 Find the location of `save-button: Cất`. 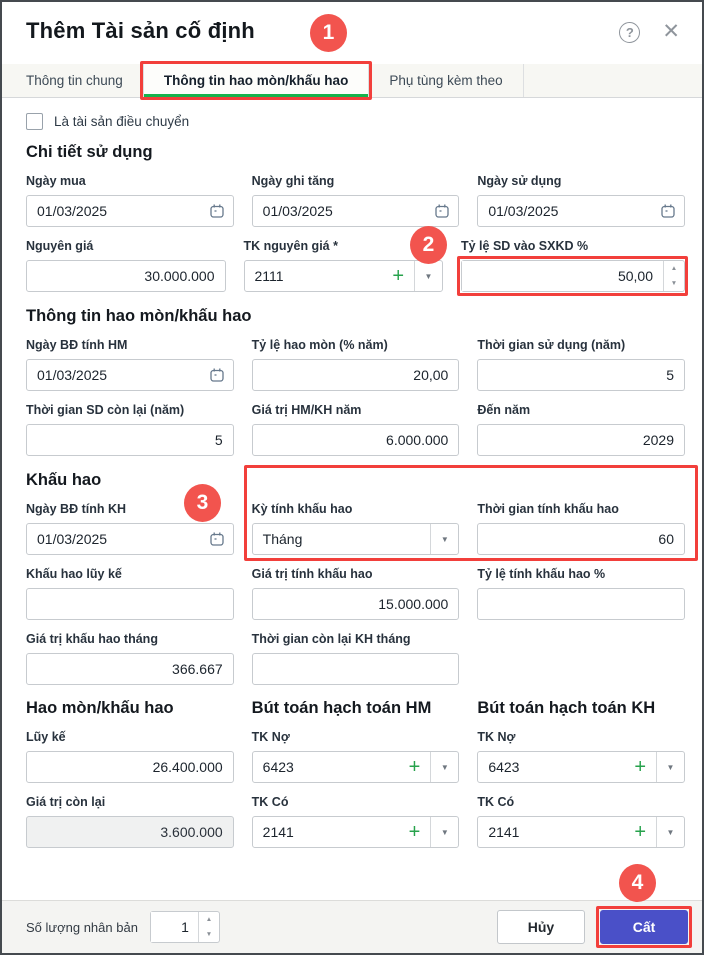

save-button: Cất is located at coordinates (644, 927).